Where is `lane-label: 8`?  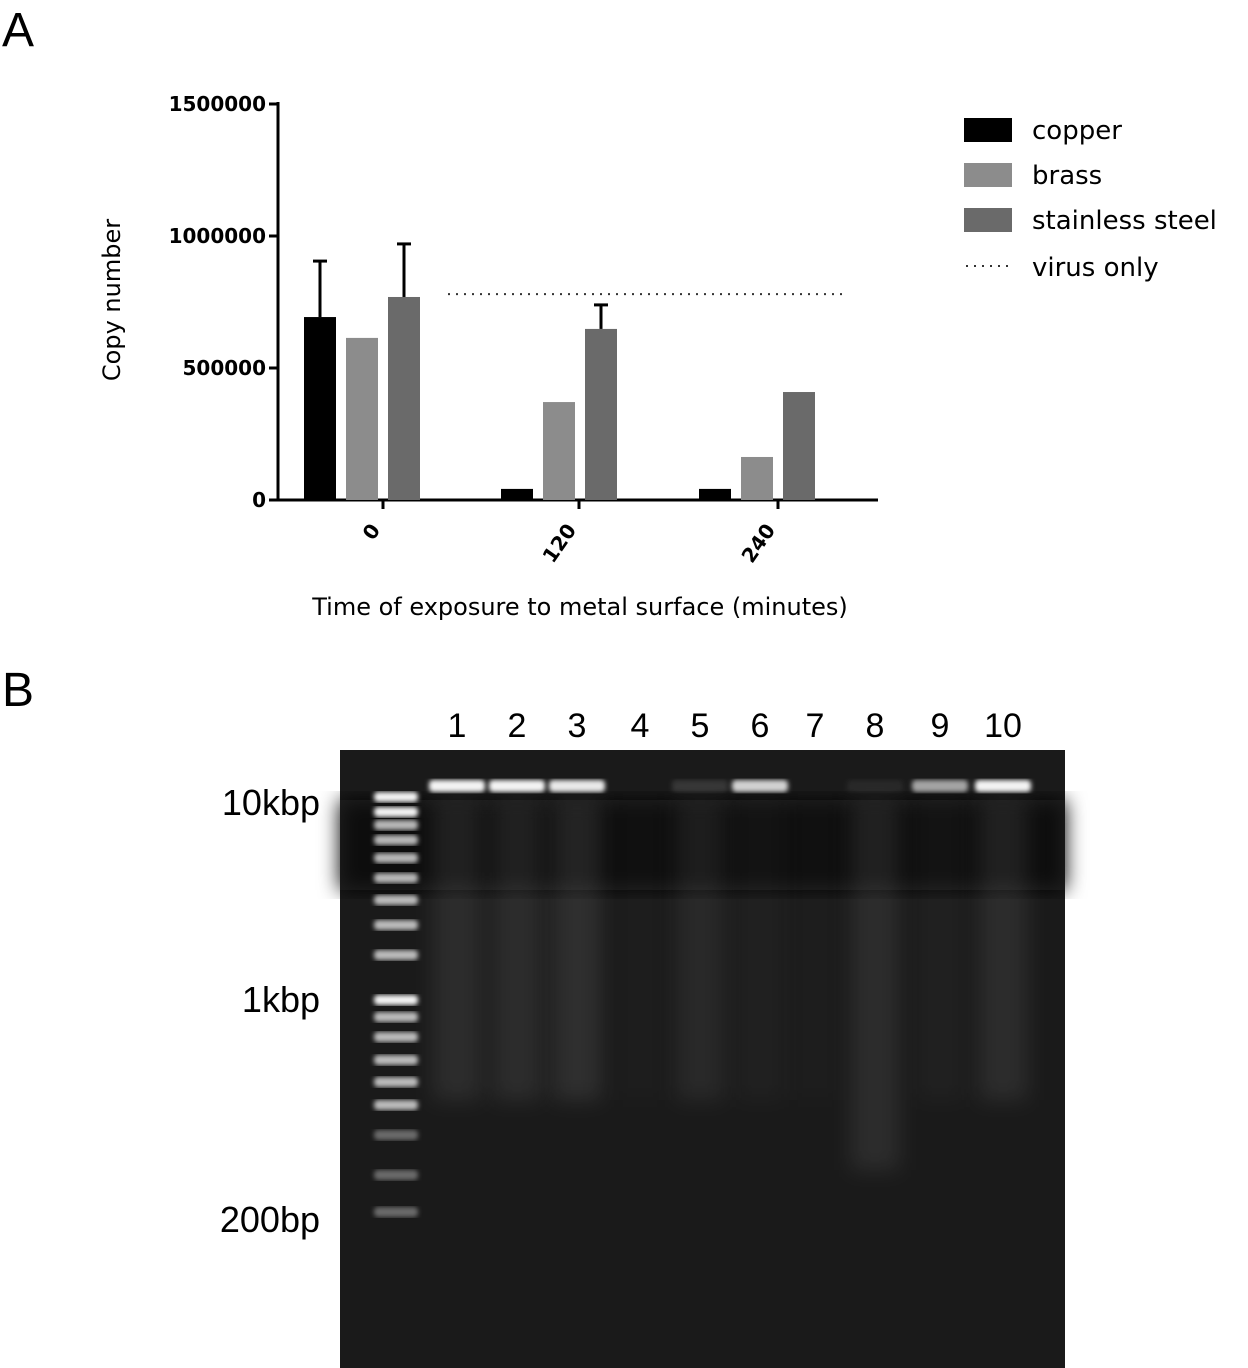
lane-label: 8 is located at coordinates (875, 726).